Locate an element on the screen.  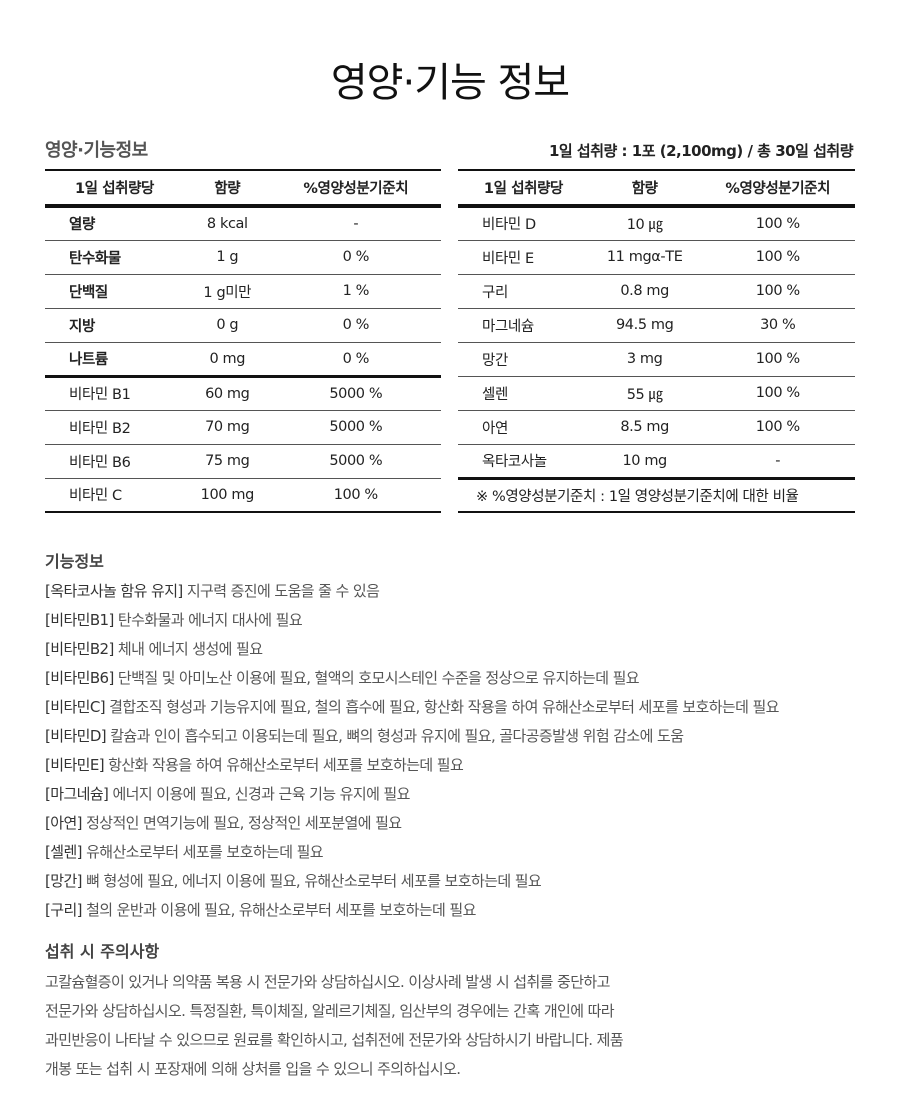
table-row: 비타민 B1 60 mg 5000 % is located at coordinates (243, 393).